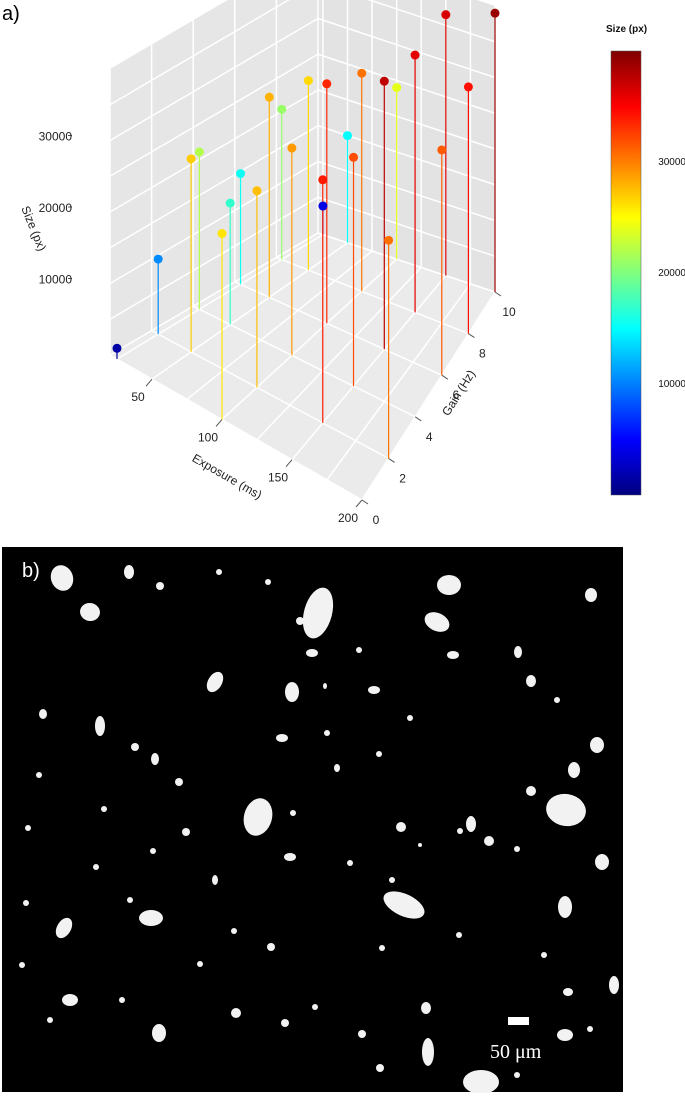  What do you see at coordinates (214, 177) in the screenshot?
I see `left-wall` at bounding box center [214, 177].